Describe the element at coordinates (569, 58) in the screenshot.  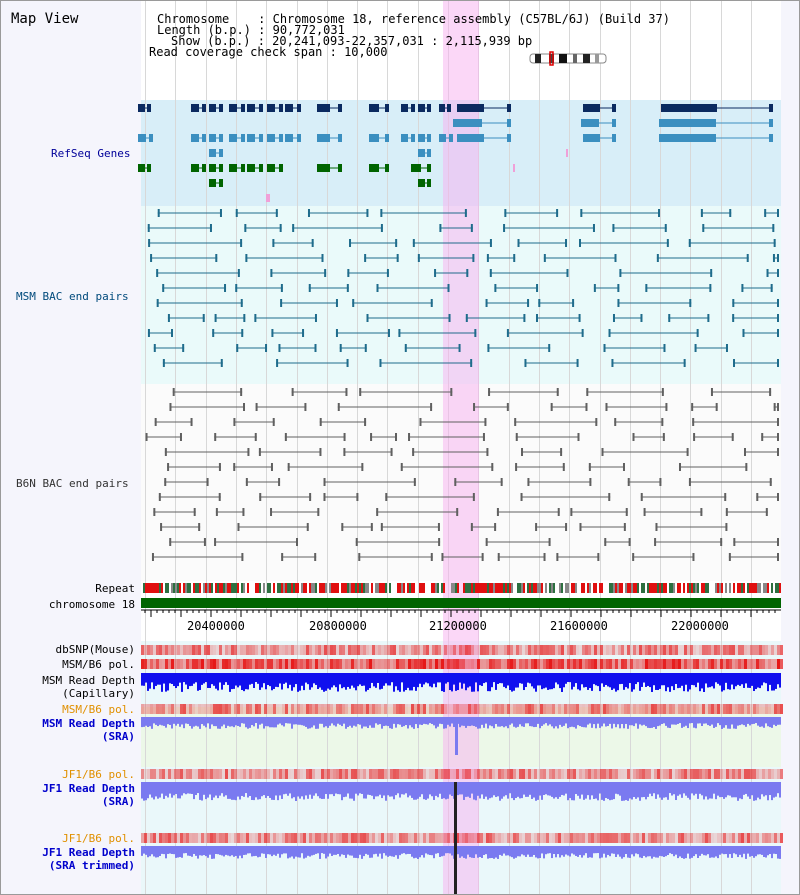
I see `chromosome-ideogram` at that location.